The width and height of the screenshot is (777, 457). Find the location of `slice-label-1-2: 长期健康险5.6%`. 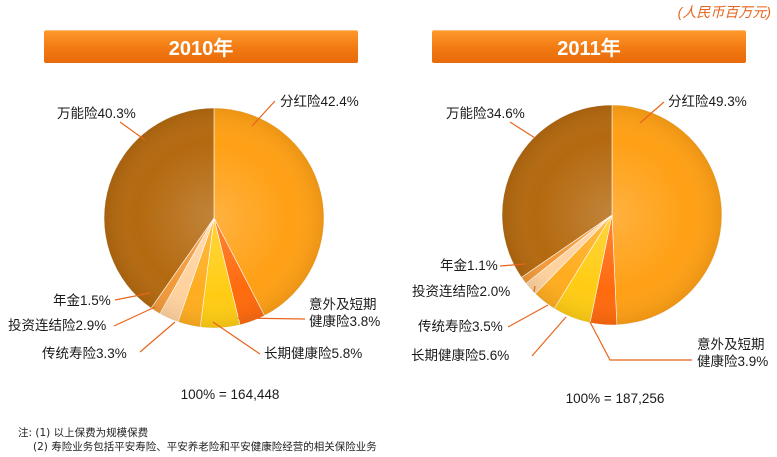

slice-label-1-2: 长期健康险5.6% is located at coordinates (460, 355).